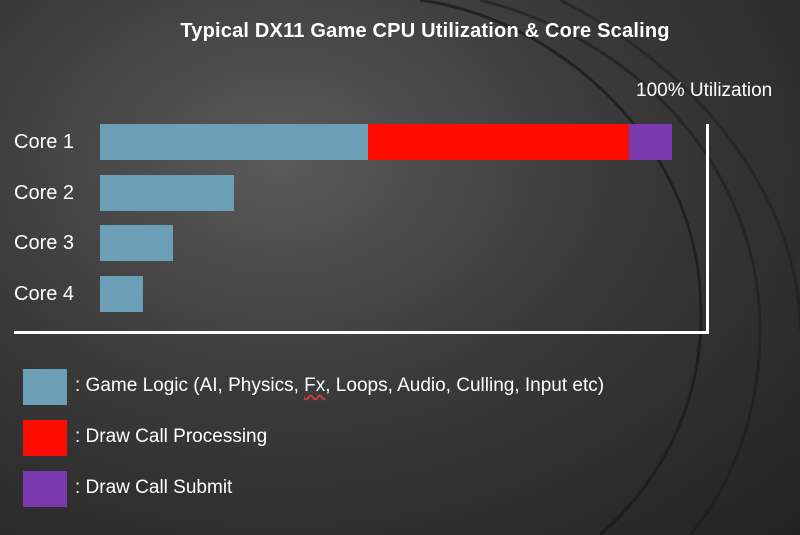 This screenshot has height=535, width=800. Describe the element at coordinates (361, 332) in the screenshot. I see `x-axis-line` at that location.